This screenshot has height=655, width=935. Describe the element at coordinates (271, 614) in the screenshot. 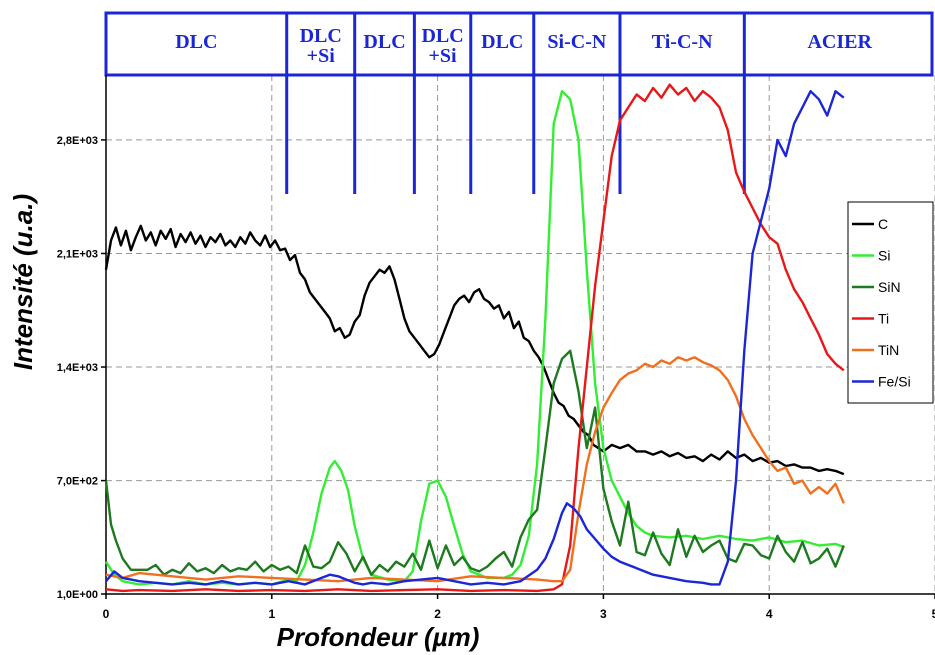

I see `x-tick-label: 1` at that location.